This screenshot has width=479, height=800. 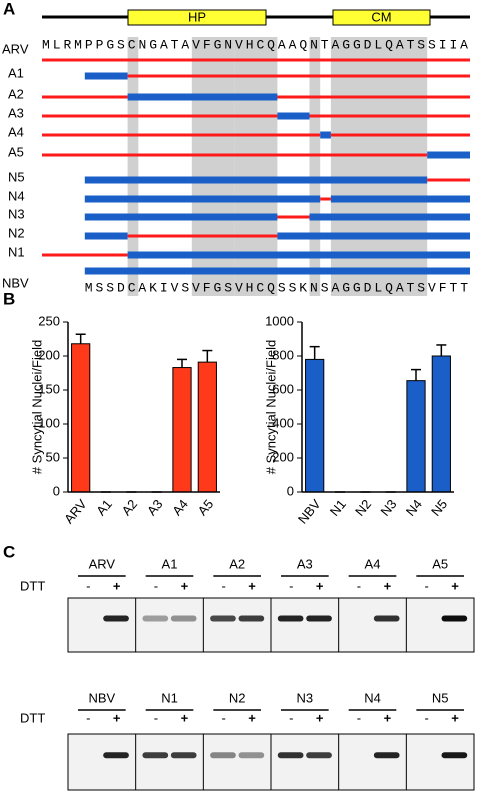 What do you see at coordinates (305, 563) in the screenshot?
I see `lane-label: A3` at bounding box center [305, 563].